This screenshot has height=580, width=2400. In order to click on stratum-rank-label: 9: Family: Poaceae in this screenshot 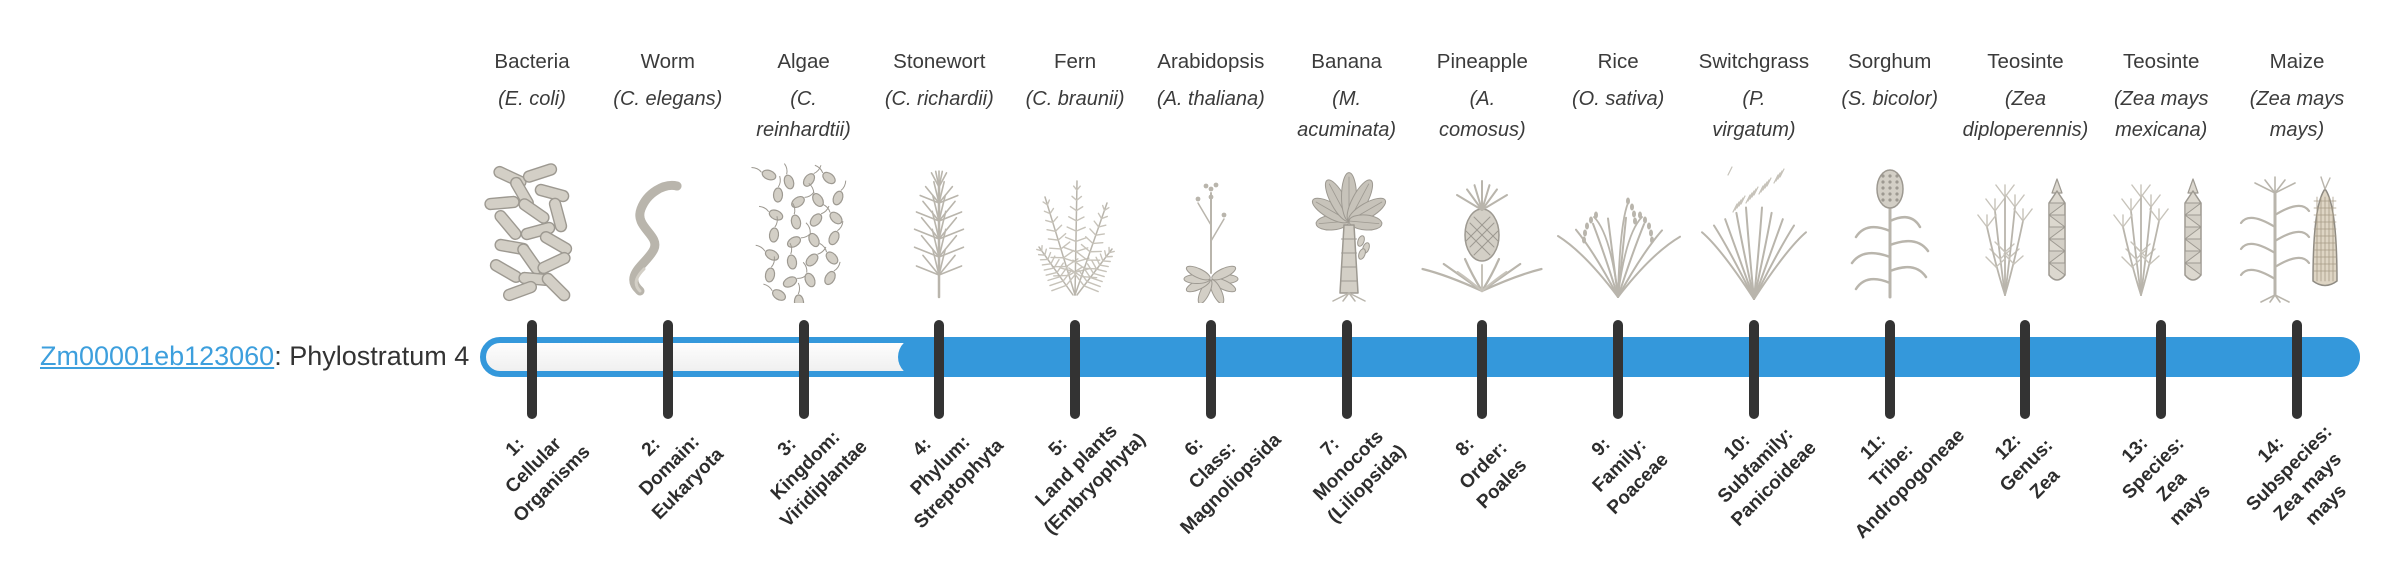, I will do `click(1630, 476)`.